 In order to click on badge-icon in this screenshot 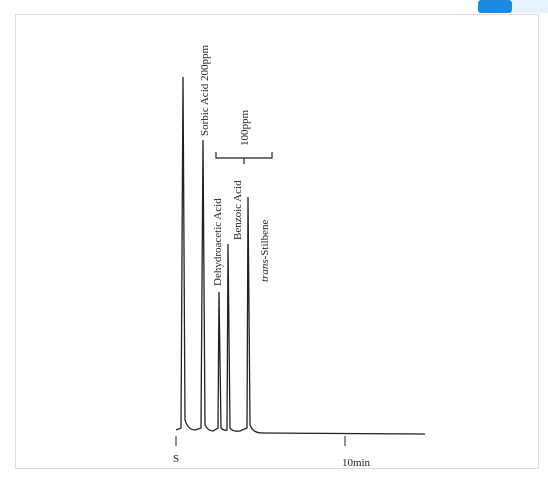, I will do `click(495, 6)`.